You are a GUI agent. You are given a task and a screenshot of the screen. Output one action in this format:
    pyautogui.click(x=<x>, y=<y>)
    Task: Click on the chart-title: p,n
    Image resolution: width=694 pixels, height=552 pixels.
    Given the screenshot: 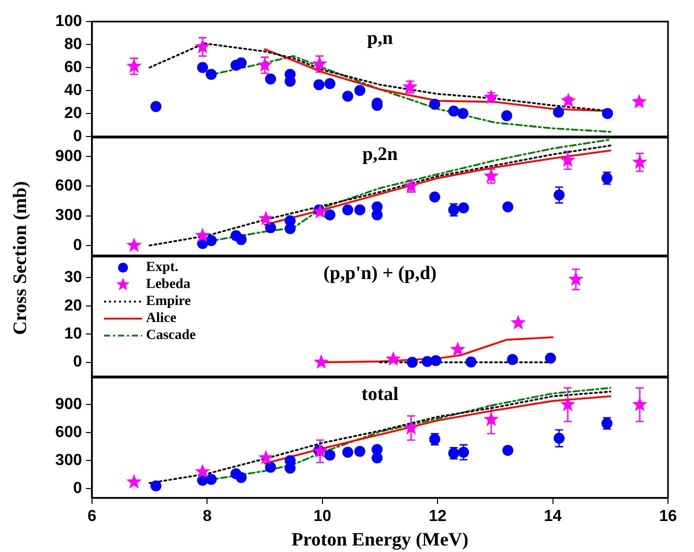 What is the action you would take?
    pyautogui.click(x=380, y=39)
    